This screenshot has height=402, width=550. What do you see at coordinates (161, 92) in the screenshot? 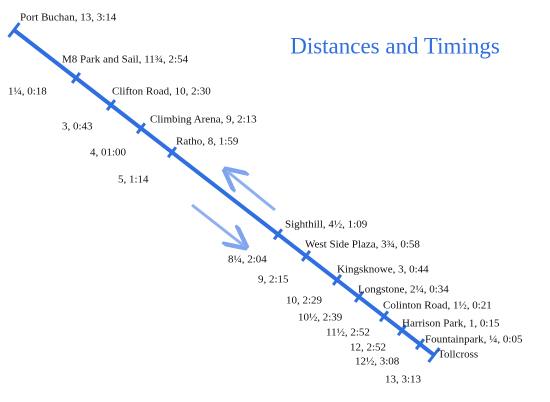
I see `stop-label: Clifton Road, 10, 2:30` at bounding box center [161, 92].